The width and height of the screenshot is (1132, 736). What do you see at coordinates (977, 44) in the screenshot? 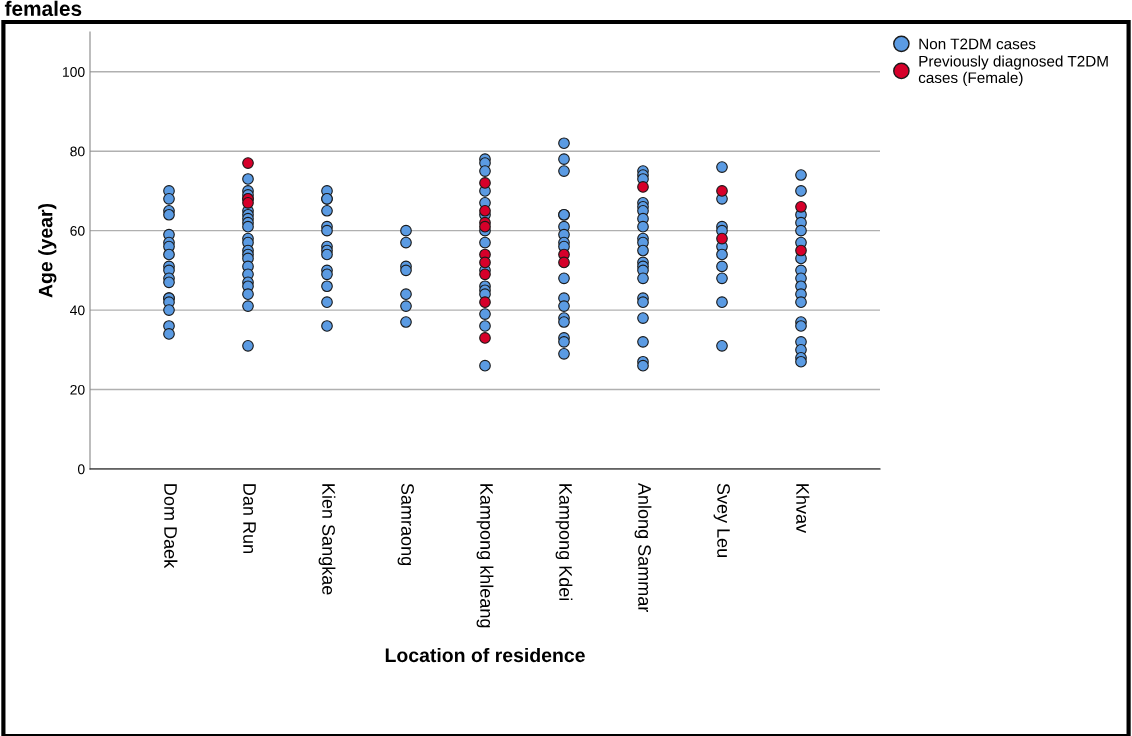
I see `legend-label: Non T2DM cases` at bounding box center [977, 44].